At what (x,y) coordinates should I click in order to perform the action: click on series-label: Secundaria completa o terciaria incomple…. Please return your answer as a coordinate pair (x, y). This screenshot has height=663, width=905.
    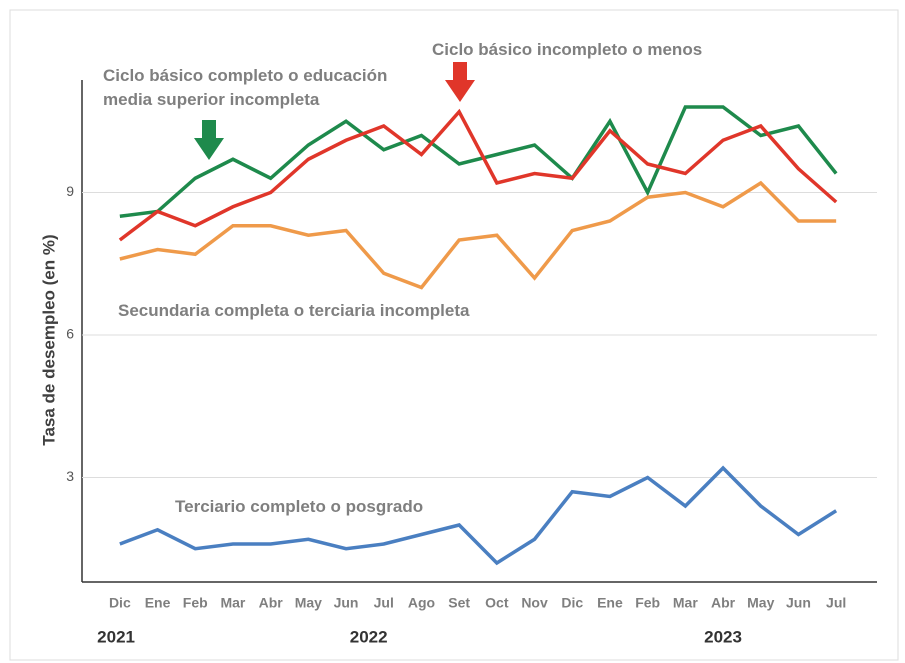
    Looking at the image, I should click on (294, 310).